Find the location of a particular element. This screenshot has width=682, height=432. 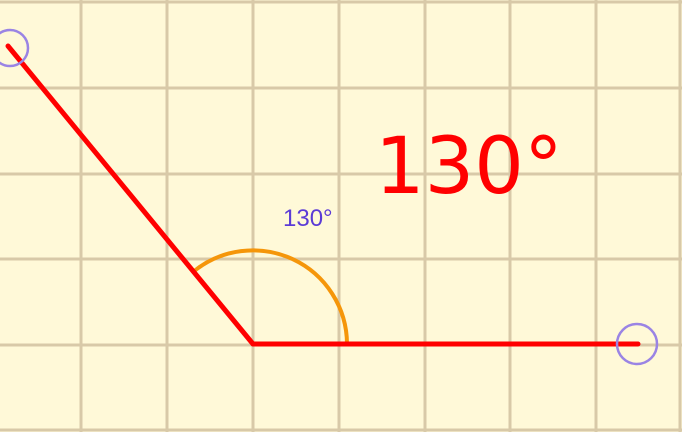

angle-measure-small: 130° is located at coordinates (308, 218).